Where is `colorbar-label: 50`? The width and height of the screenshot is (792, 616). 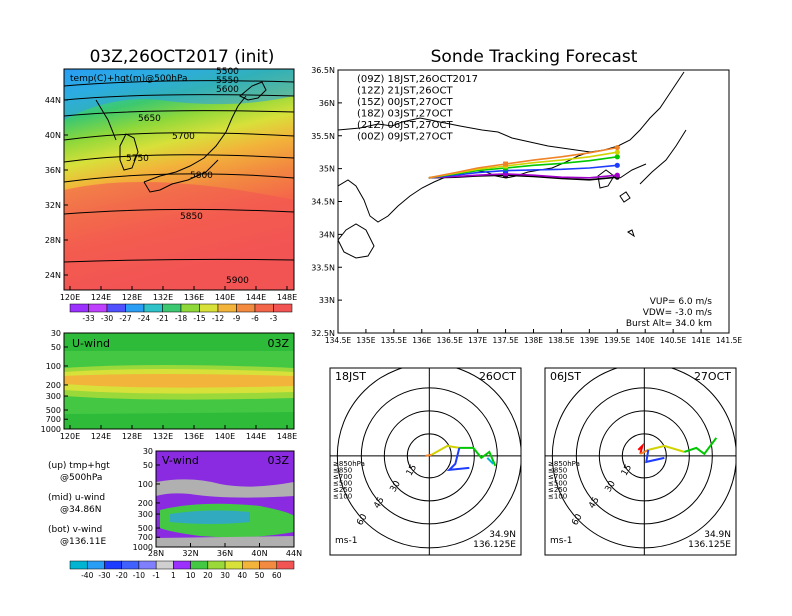 colorbar-label: 50 is located at coordinates (260, 575).